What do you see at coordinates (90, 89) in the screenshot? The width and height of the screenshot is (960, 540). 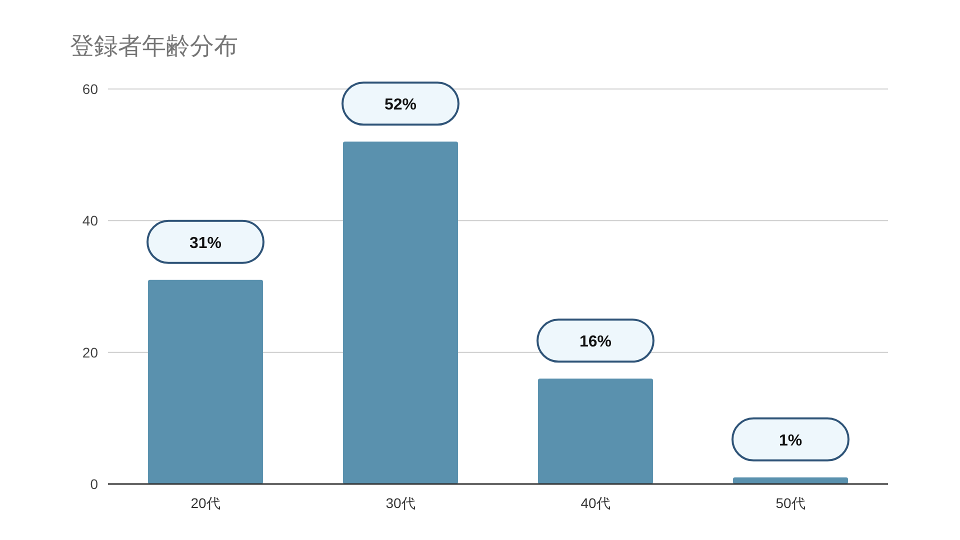 I see `y-tick-label: 60` at bounding box center [90, 89].